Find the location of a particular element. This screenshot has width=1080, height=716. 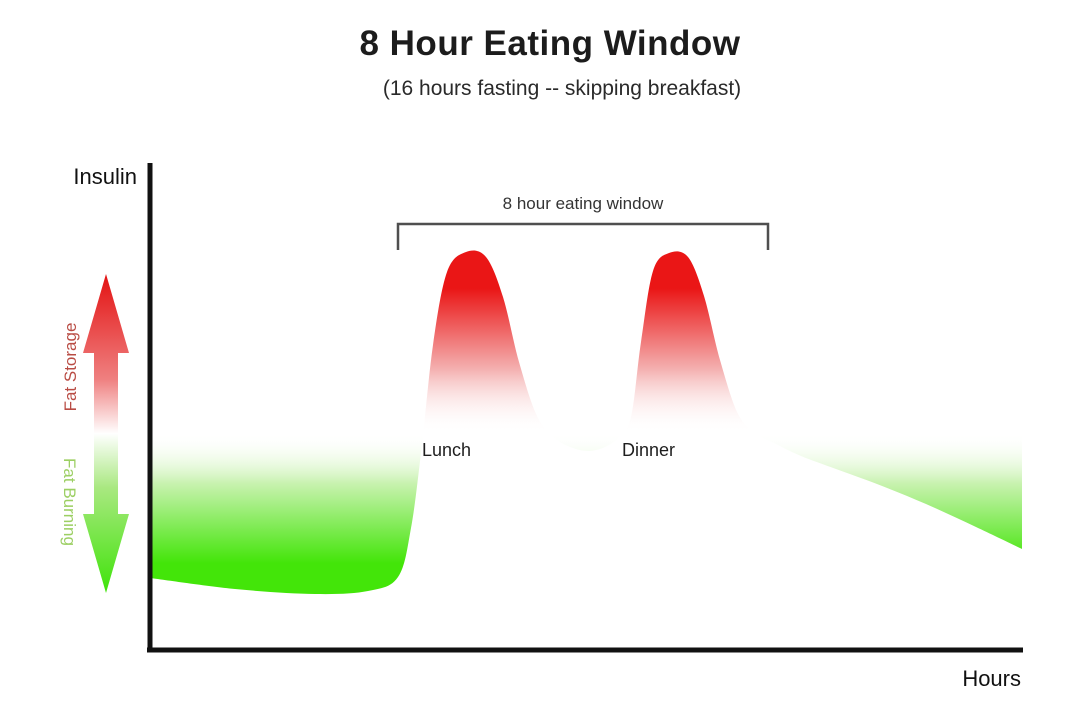

page-title: 8 Hour Eating Window is located at coordinates (549, 43).